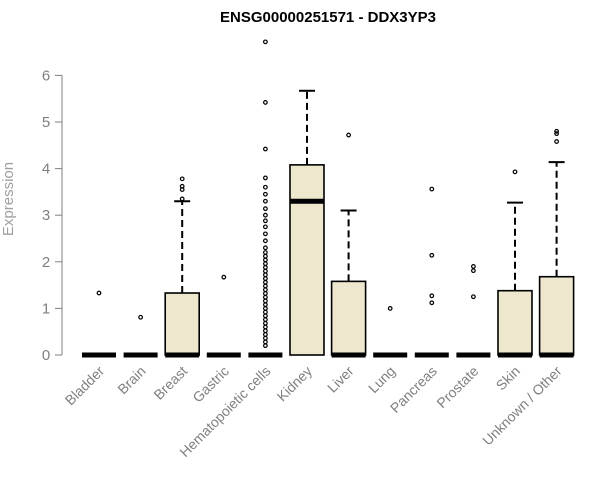 This screenshot has width=600, height=500. Describe the element at coordinates (46, 355) in the screenshot. I see `y-tick-label: 0` at that location.